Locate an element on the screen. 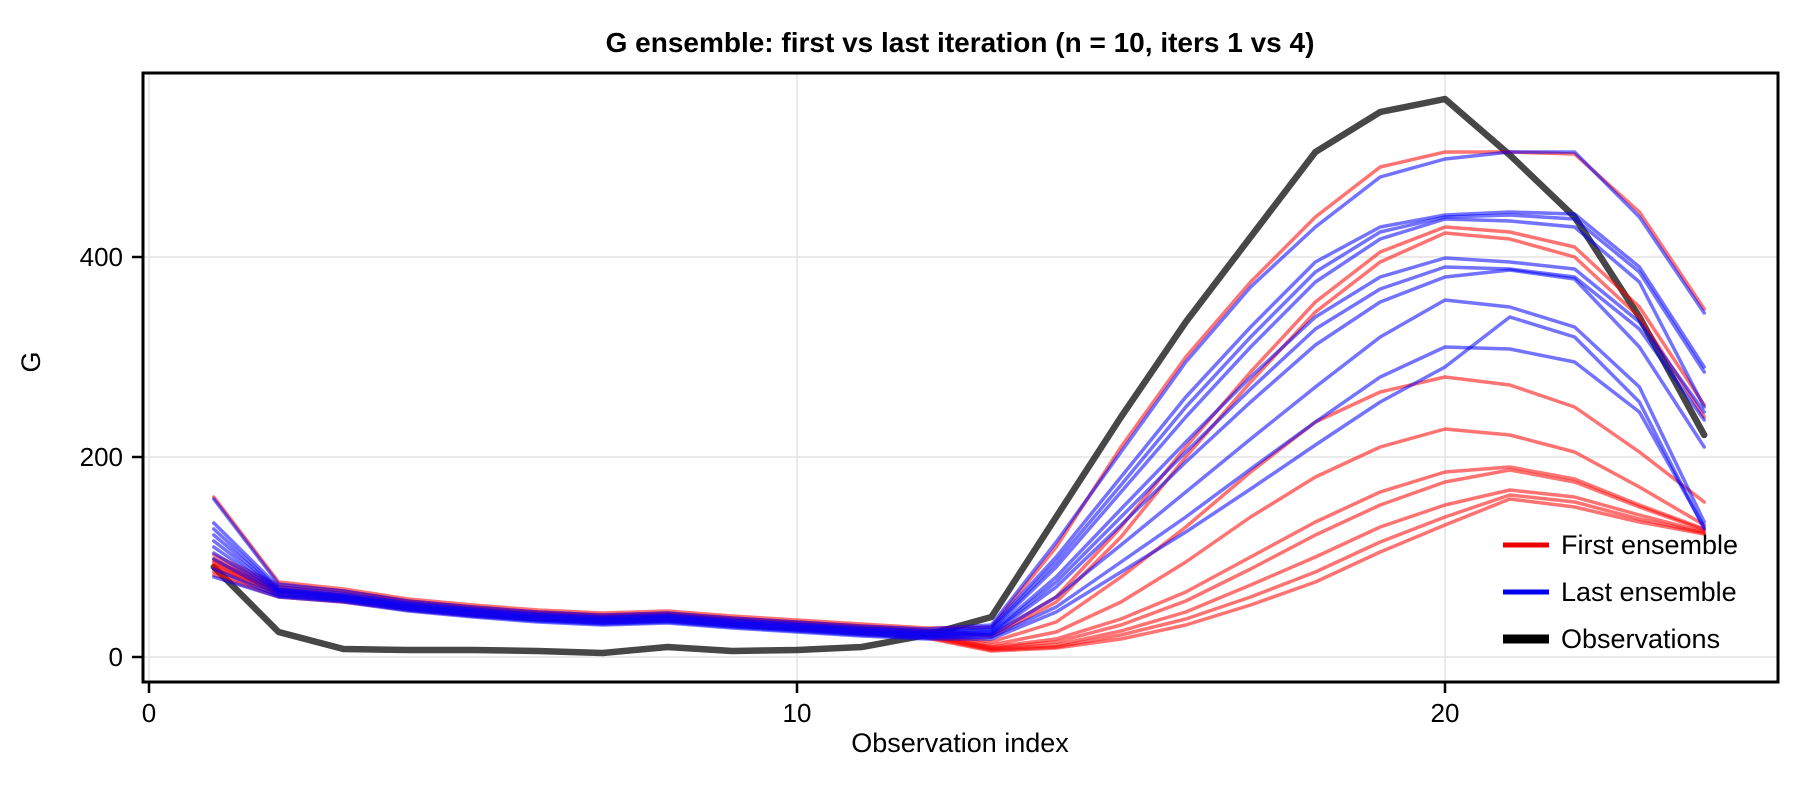 The height and width of the screenshot is (800, 1800). legend-item-last: Last ensemble is located at coordinates (1620, 592).